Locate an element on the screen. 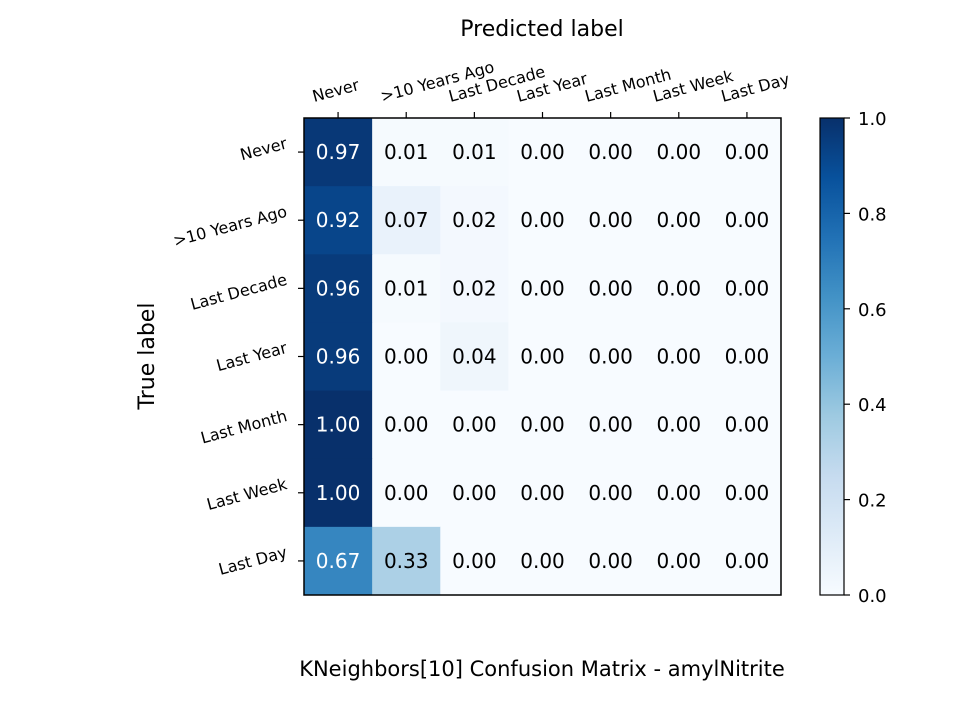  y-tick-label: Last Month is located at coordinates (244, 426).